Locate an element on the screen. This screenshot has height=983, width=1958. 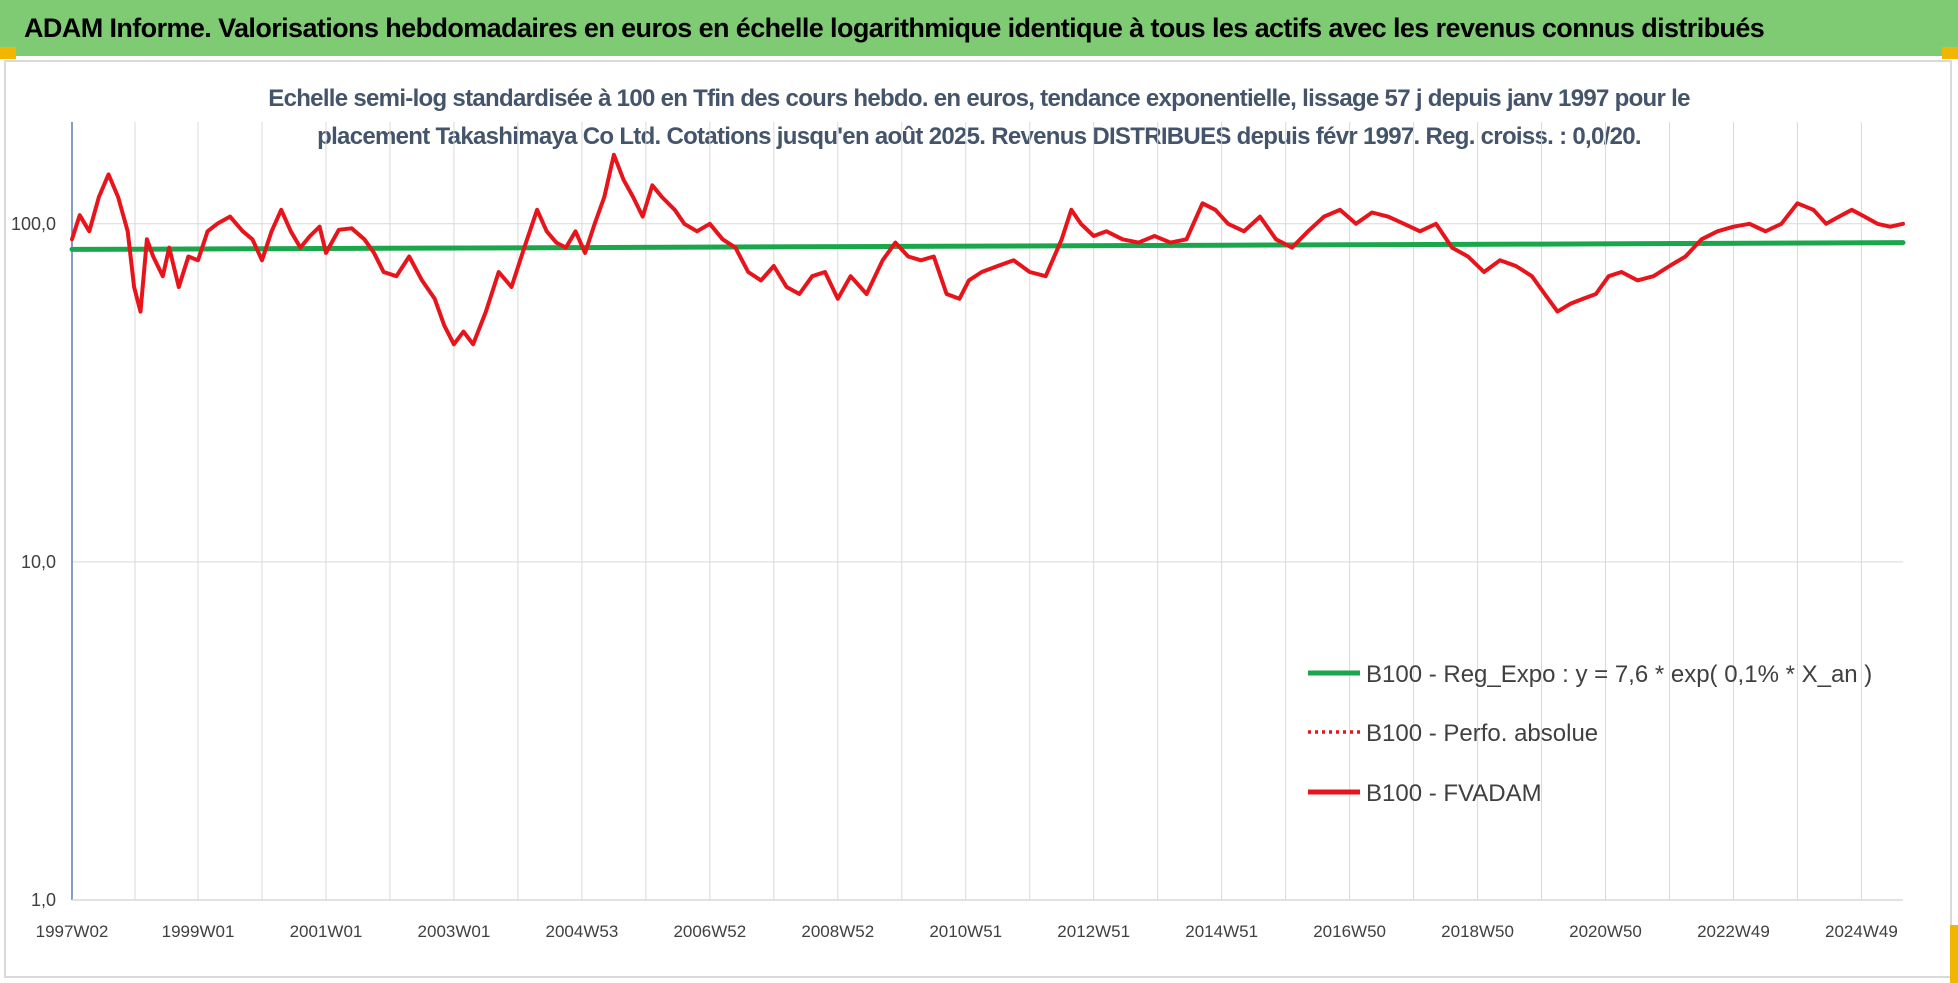
x-tick-label: 2003W01 is located at coordinates (454, 931).